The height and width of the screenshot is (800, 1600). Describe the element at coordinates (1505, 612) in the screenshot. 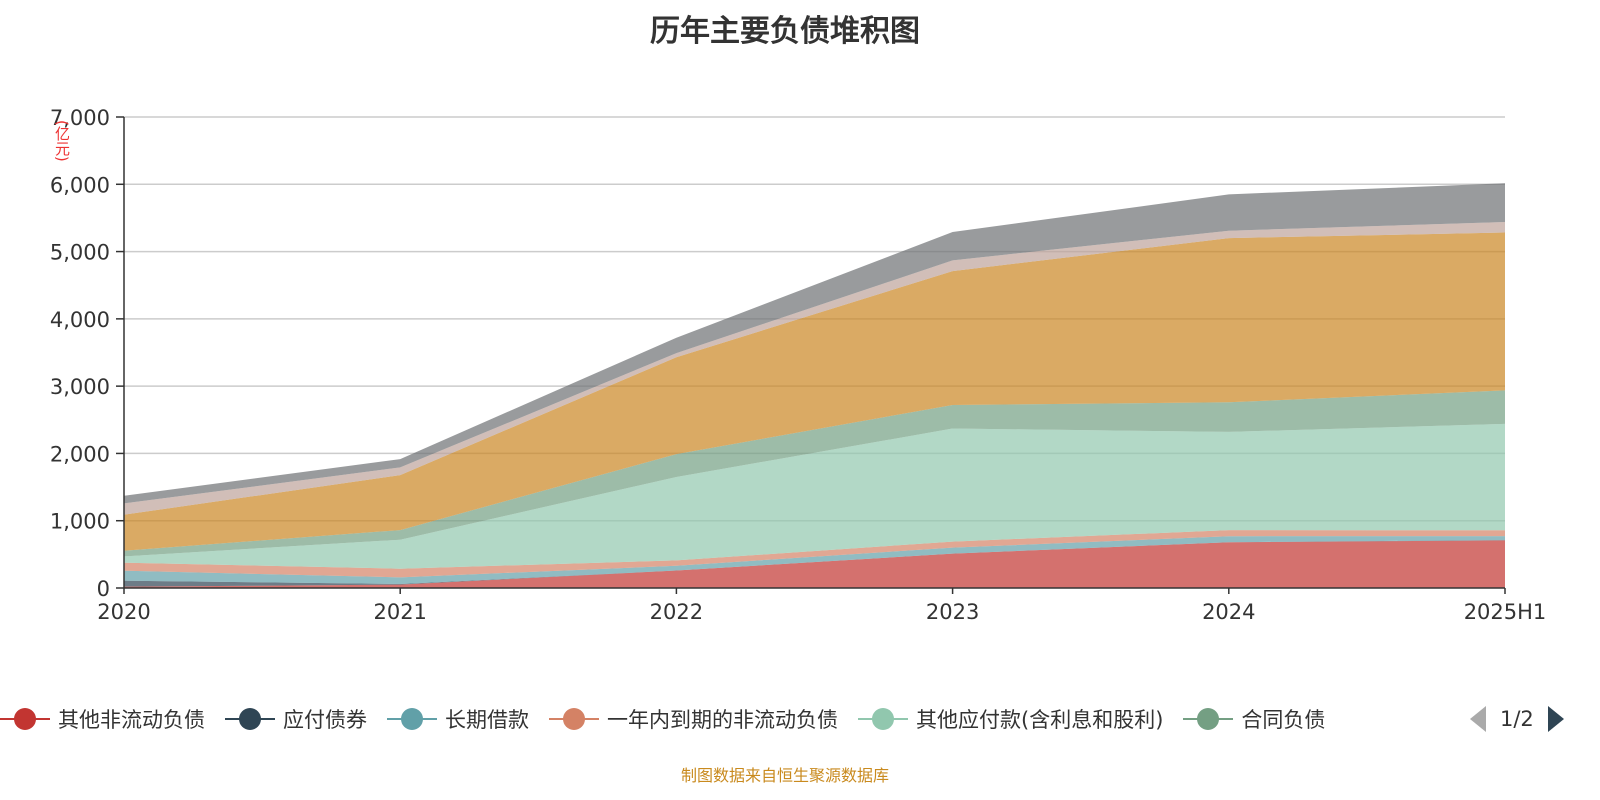

I see `x-tick-label: 2025H1` at that location.